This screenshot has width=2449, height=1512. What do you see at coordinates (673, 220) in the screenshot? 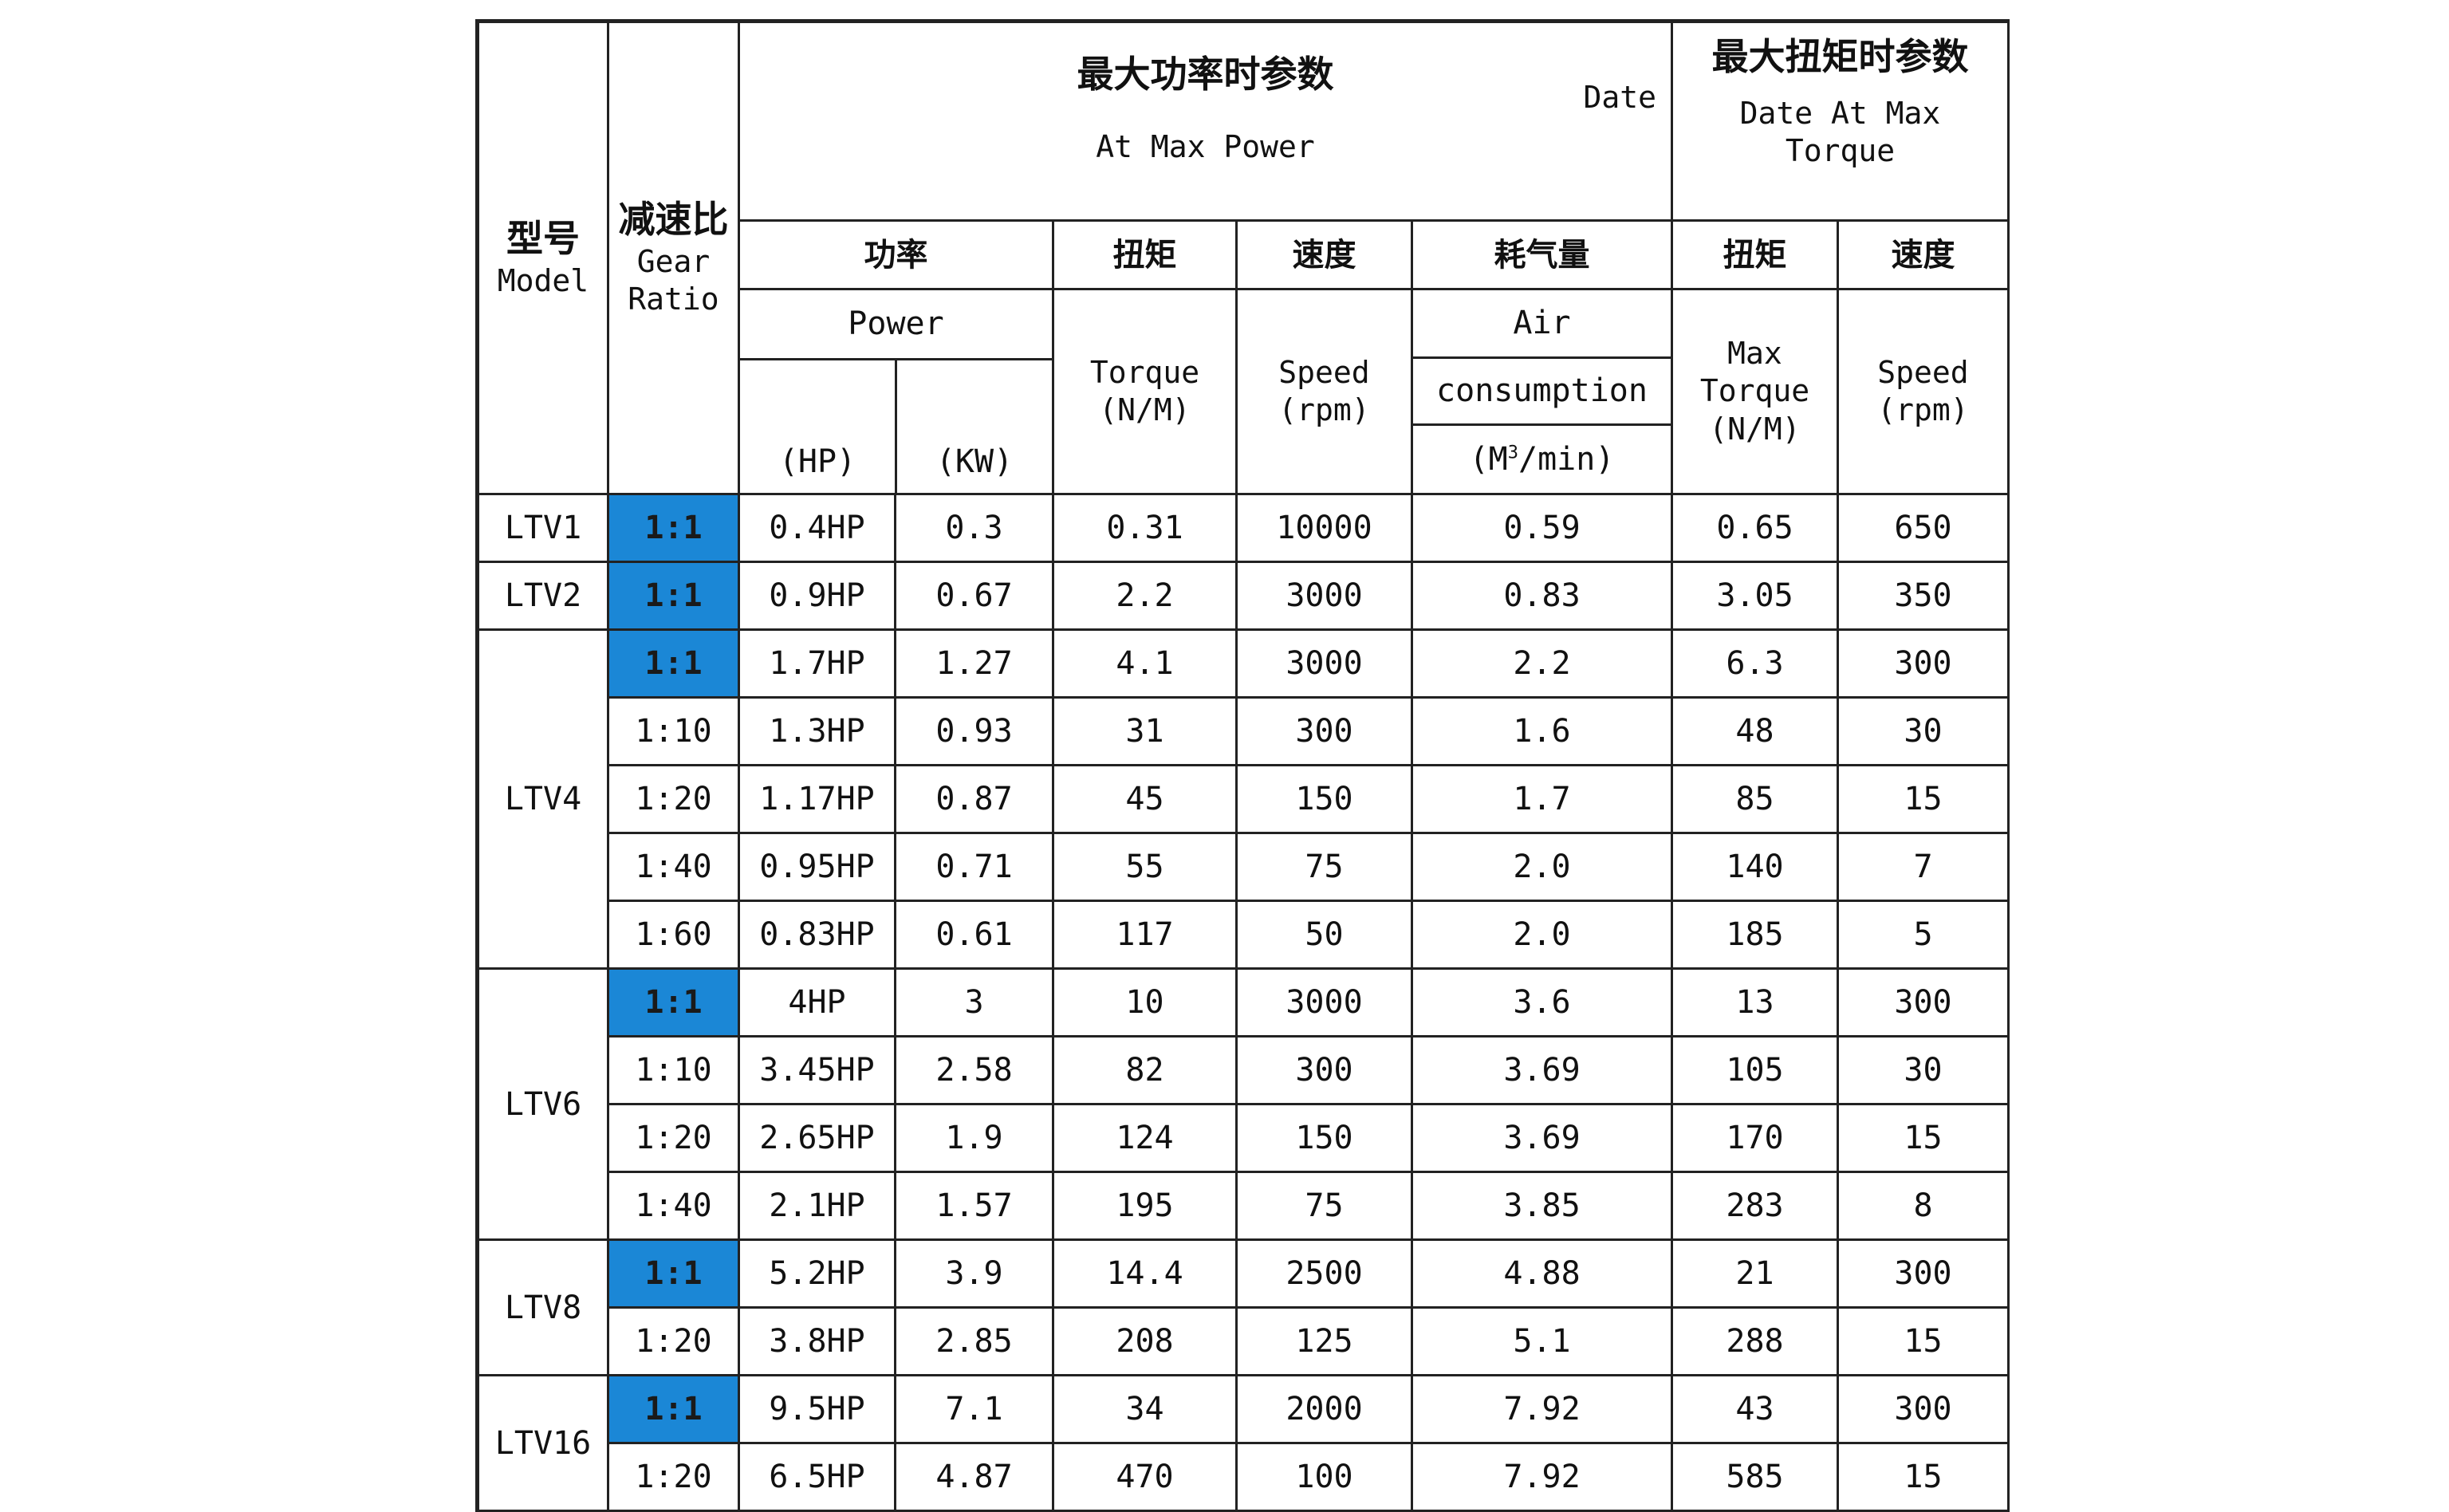
I see `ratio-header-zh: 减速比` at bounding box center [673, 220].